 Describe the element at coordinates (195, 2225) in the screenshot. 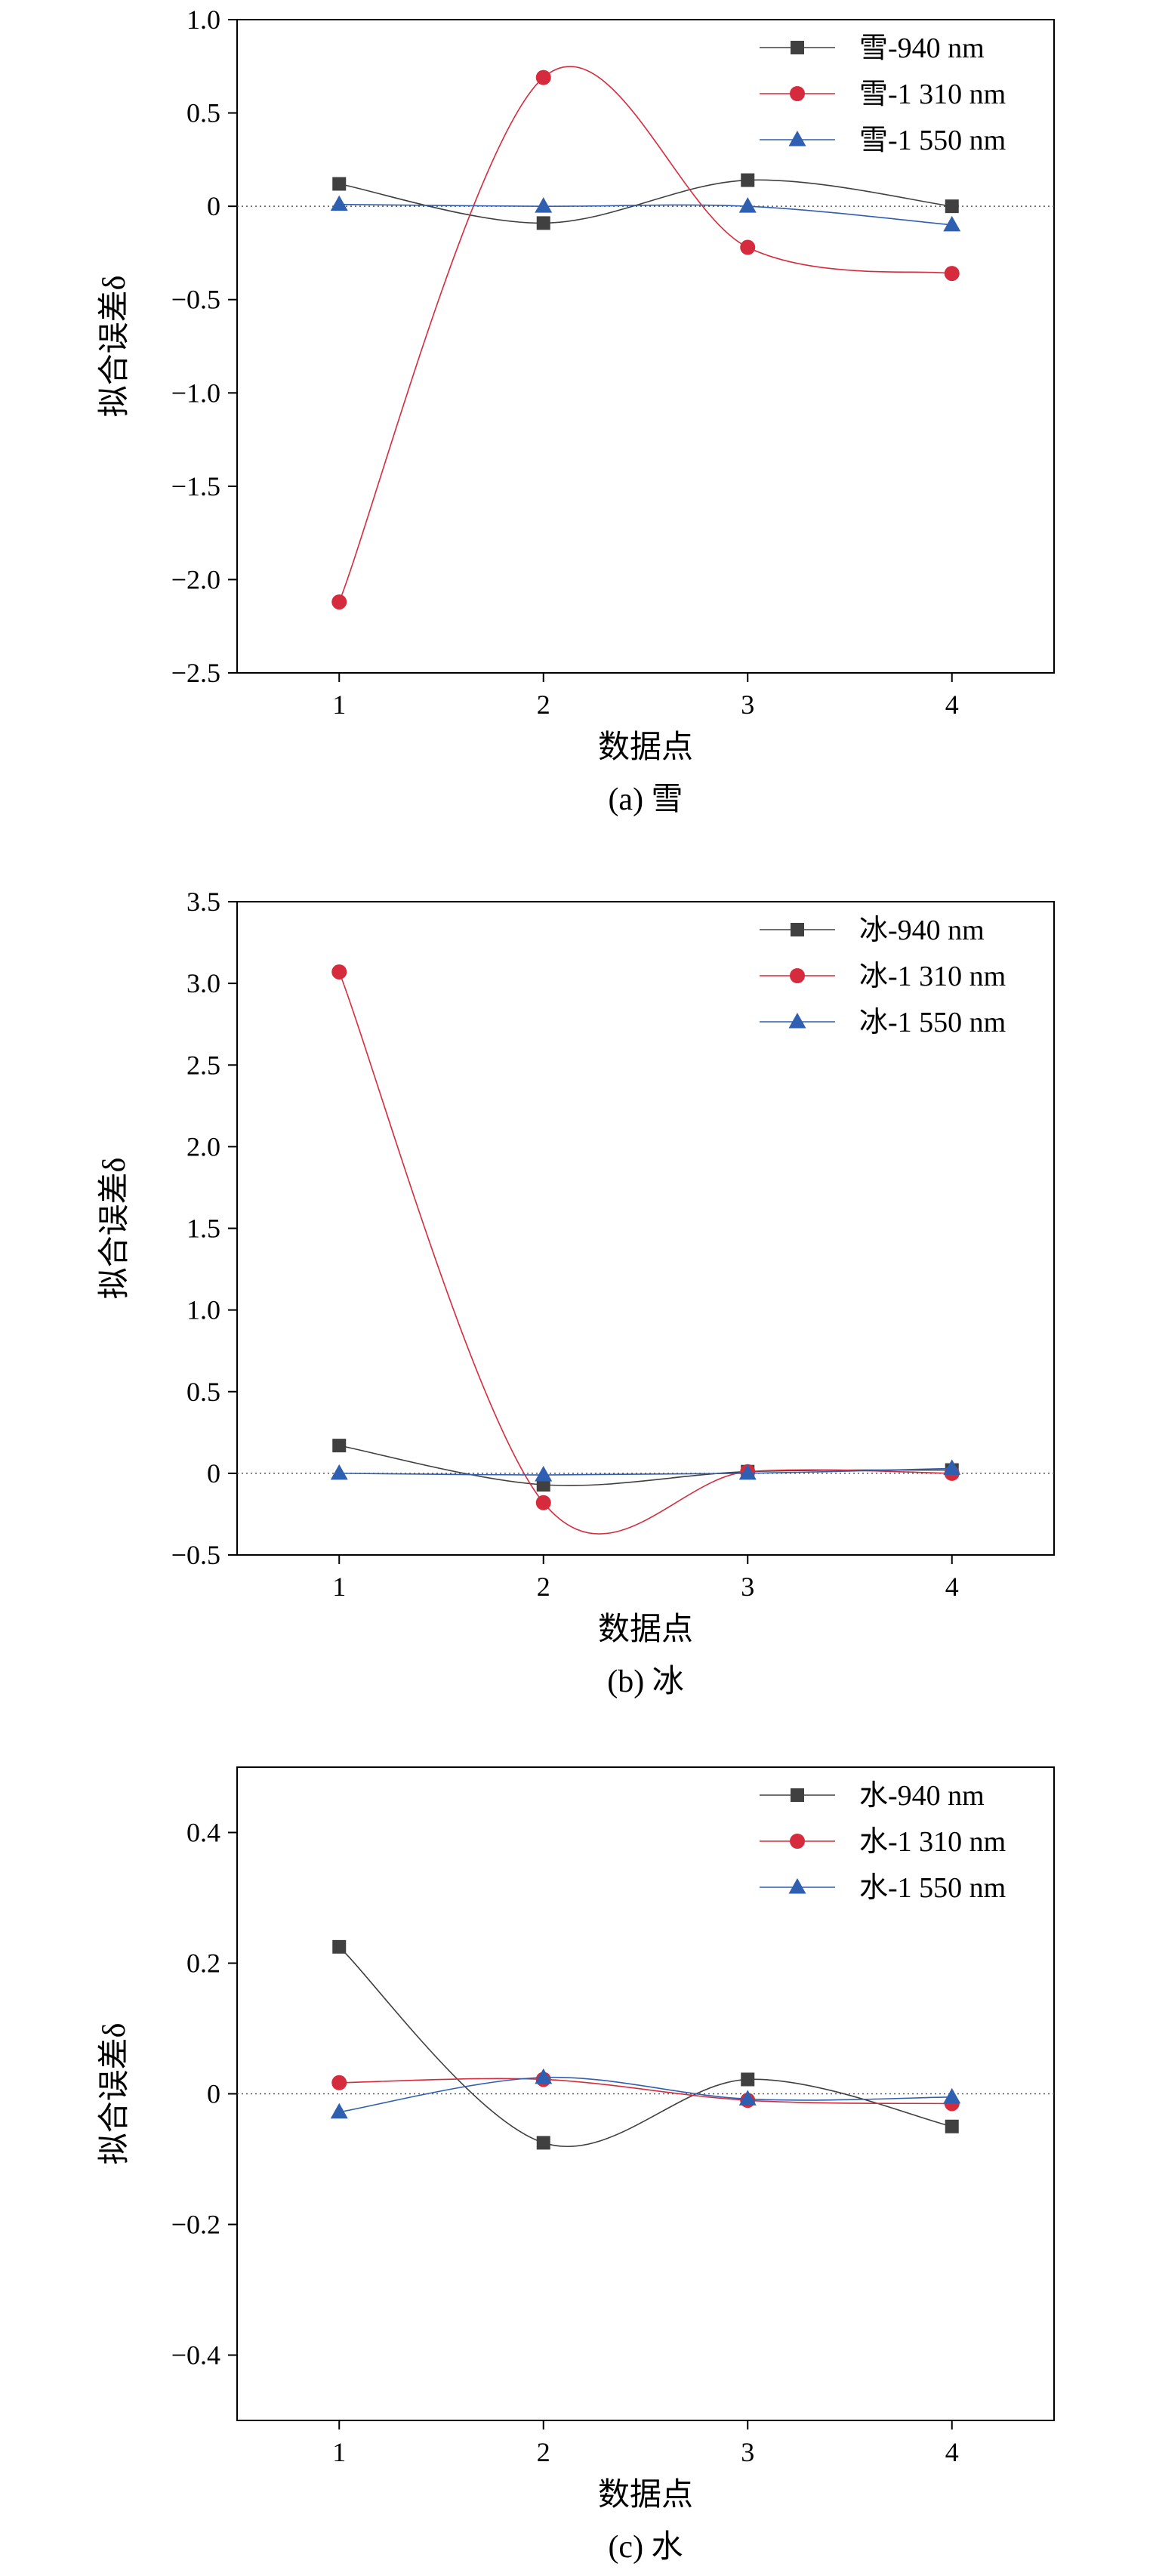

I see `y-tick-label: −0.2` at that location.